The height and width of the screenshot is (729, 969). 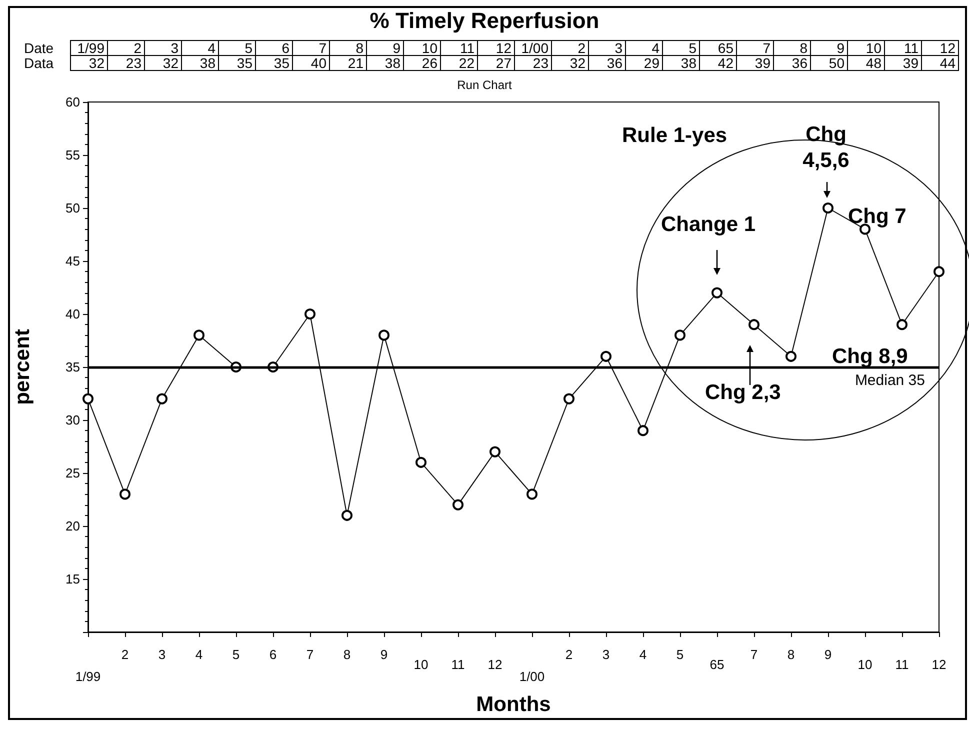 What do you see at coordinates (939, 63) in the screenshot?
I see `data-label: 44` at bounding box center [939, 63].